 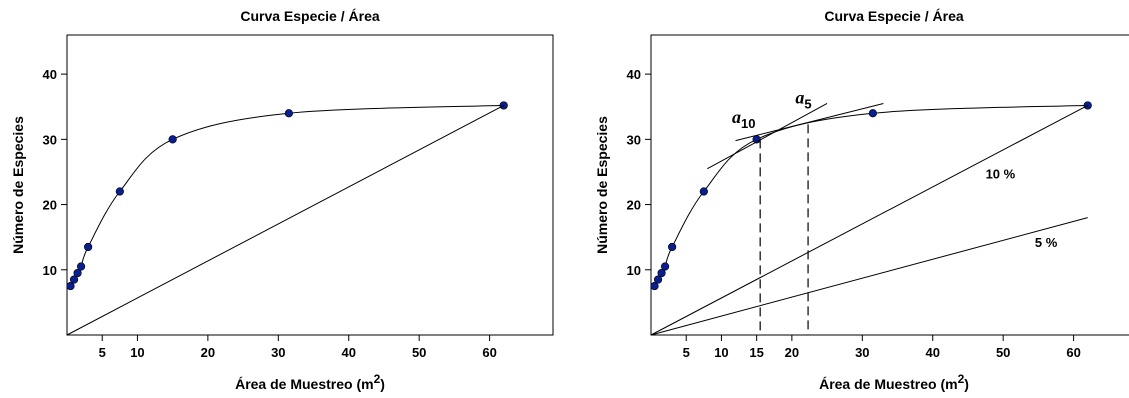 I want to click on chart-left-title: Curva Especie / Área, so click(x=310, y=16).